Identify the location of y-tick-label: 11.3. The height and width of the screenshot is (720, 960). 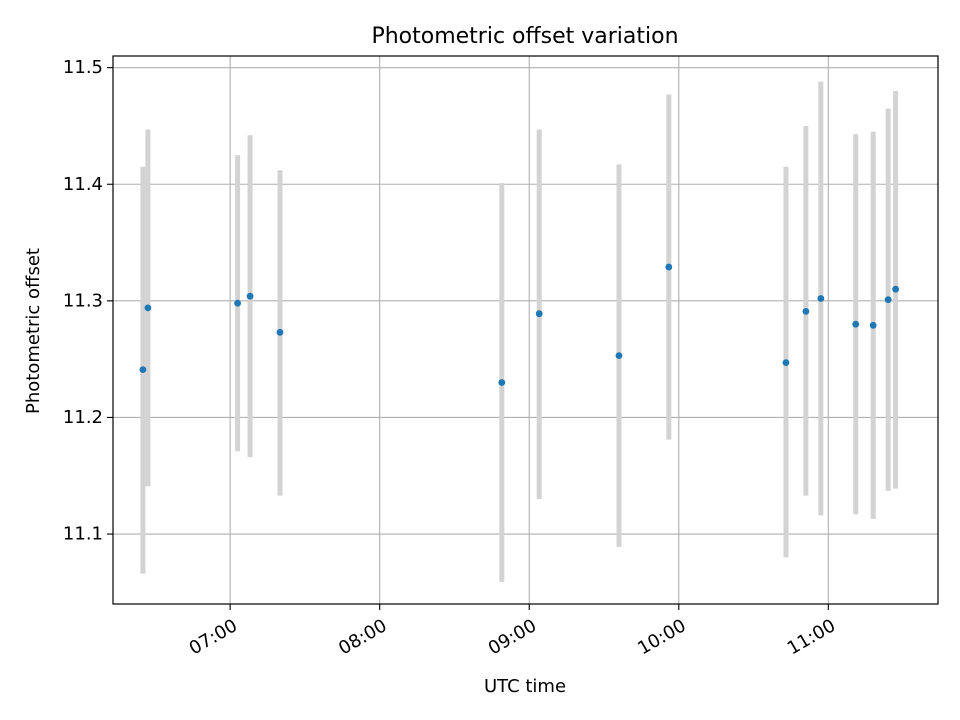
(83, 300).